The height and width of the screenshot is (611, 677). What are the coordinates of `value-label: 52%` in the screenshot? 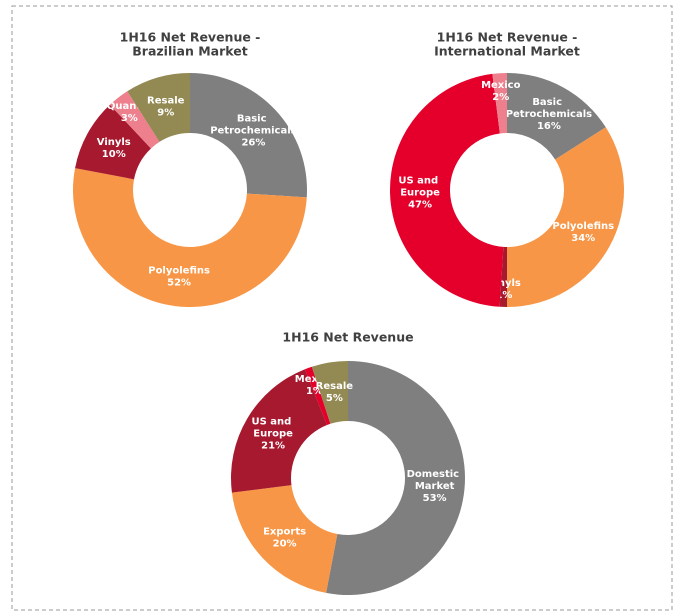 It's located at (179, 282).